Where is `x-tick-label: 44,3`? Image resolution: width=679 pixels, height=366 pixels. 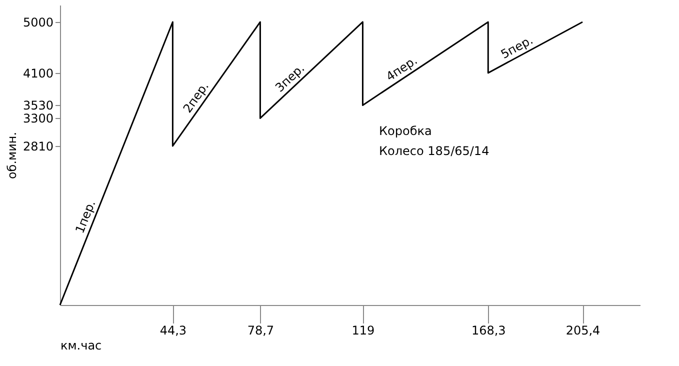
x-tick-label: 44,3 is located at coordinates (173, 331).